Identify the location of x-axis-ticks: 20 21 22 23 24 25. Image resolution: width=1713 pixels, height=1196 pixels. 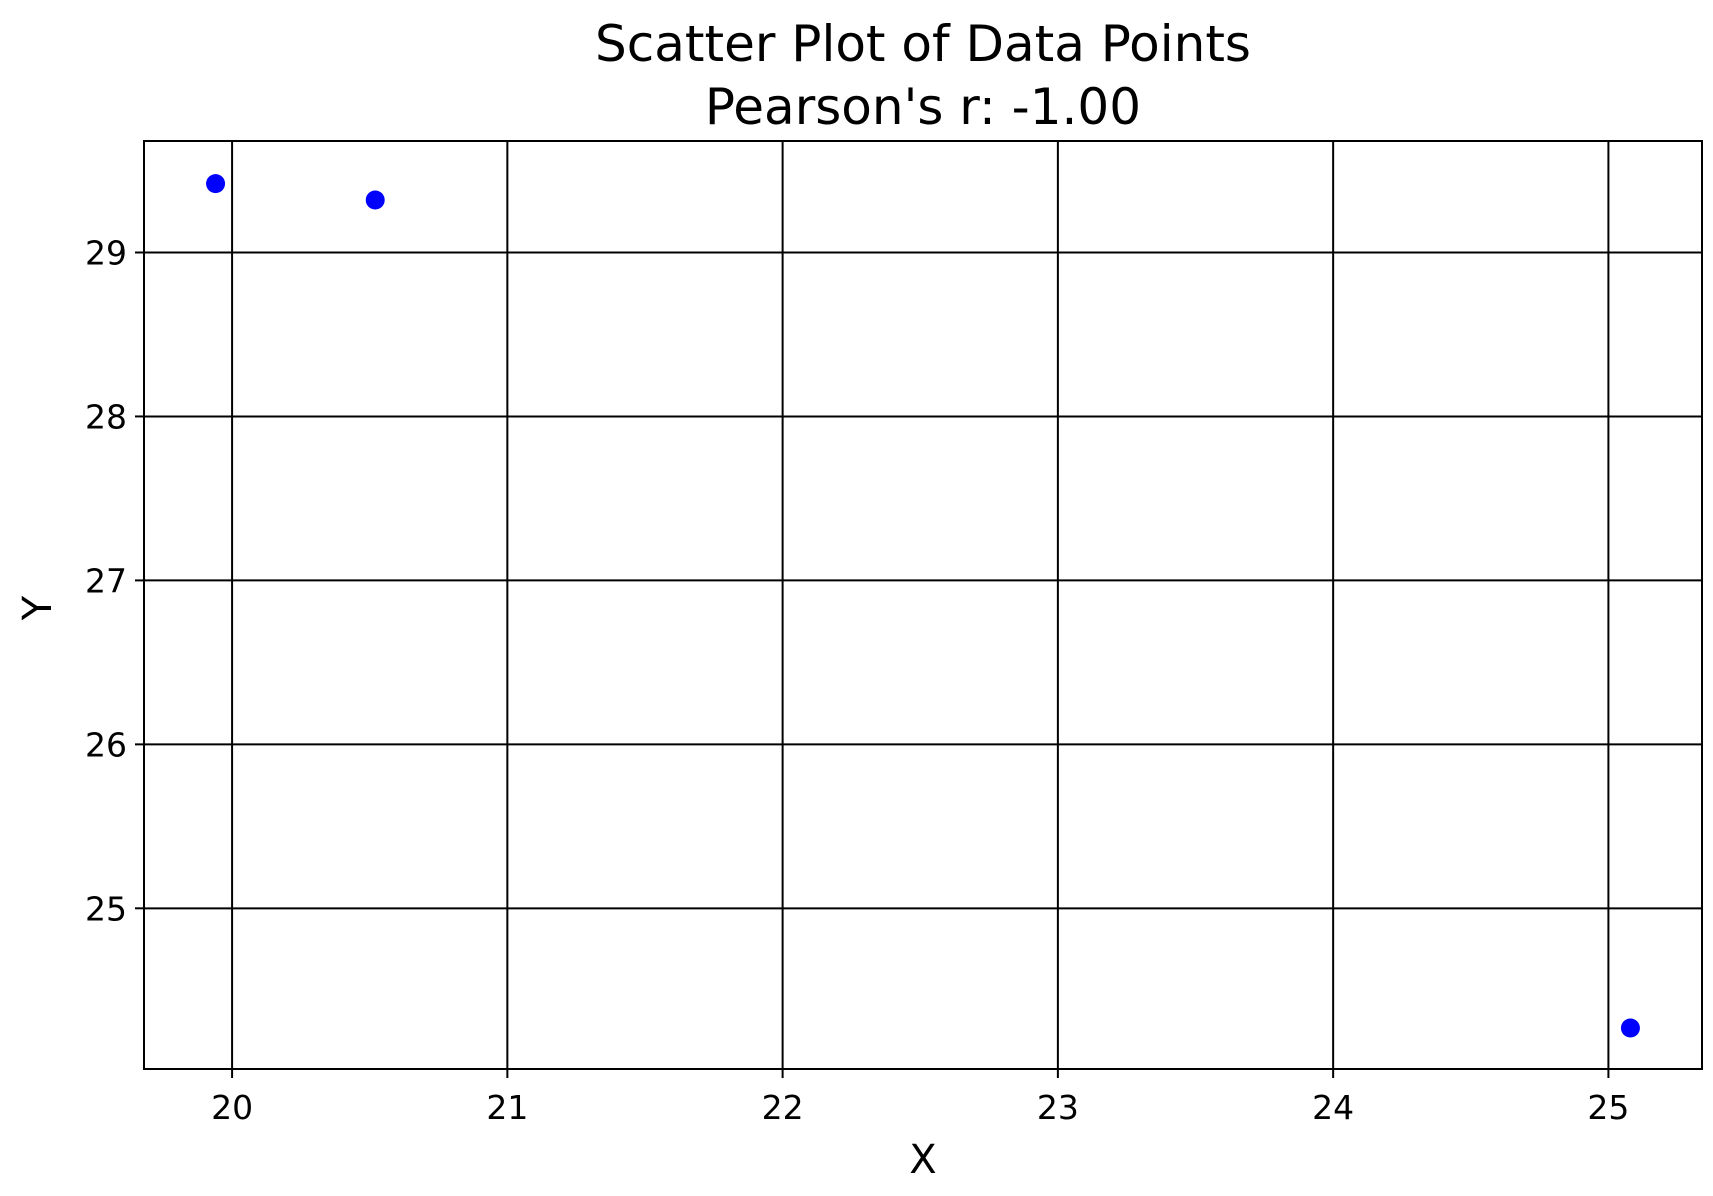
(920, 1098).